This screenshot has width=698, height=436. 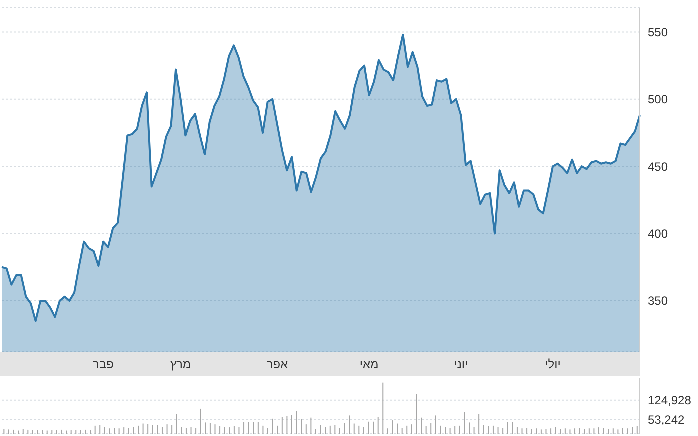 I want to click on y-tick-label: 124,928, so click(x=670, y=401).